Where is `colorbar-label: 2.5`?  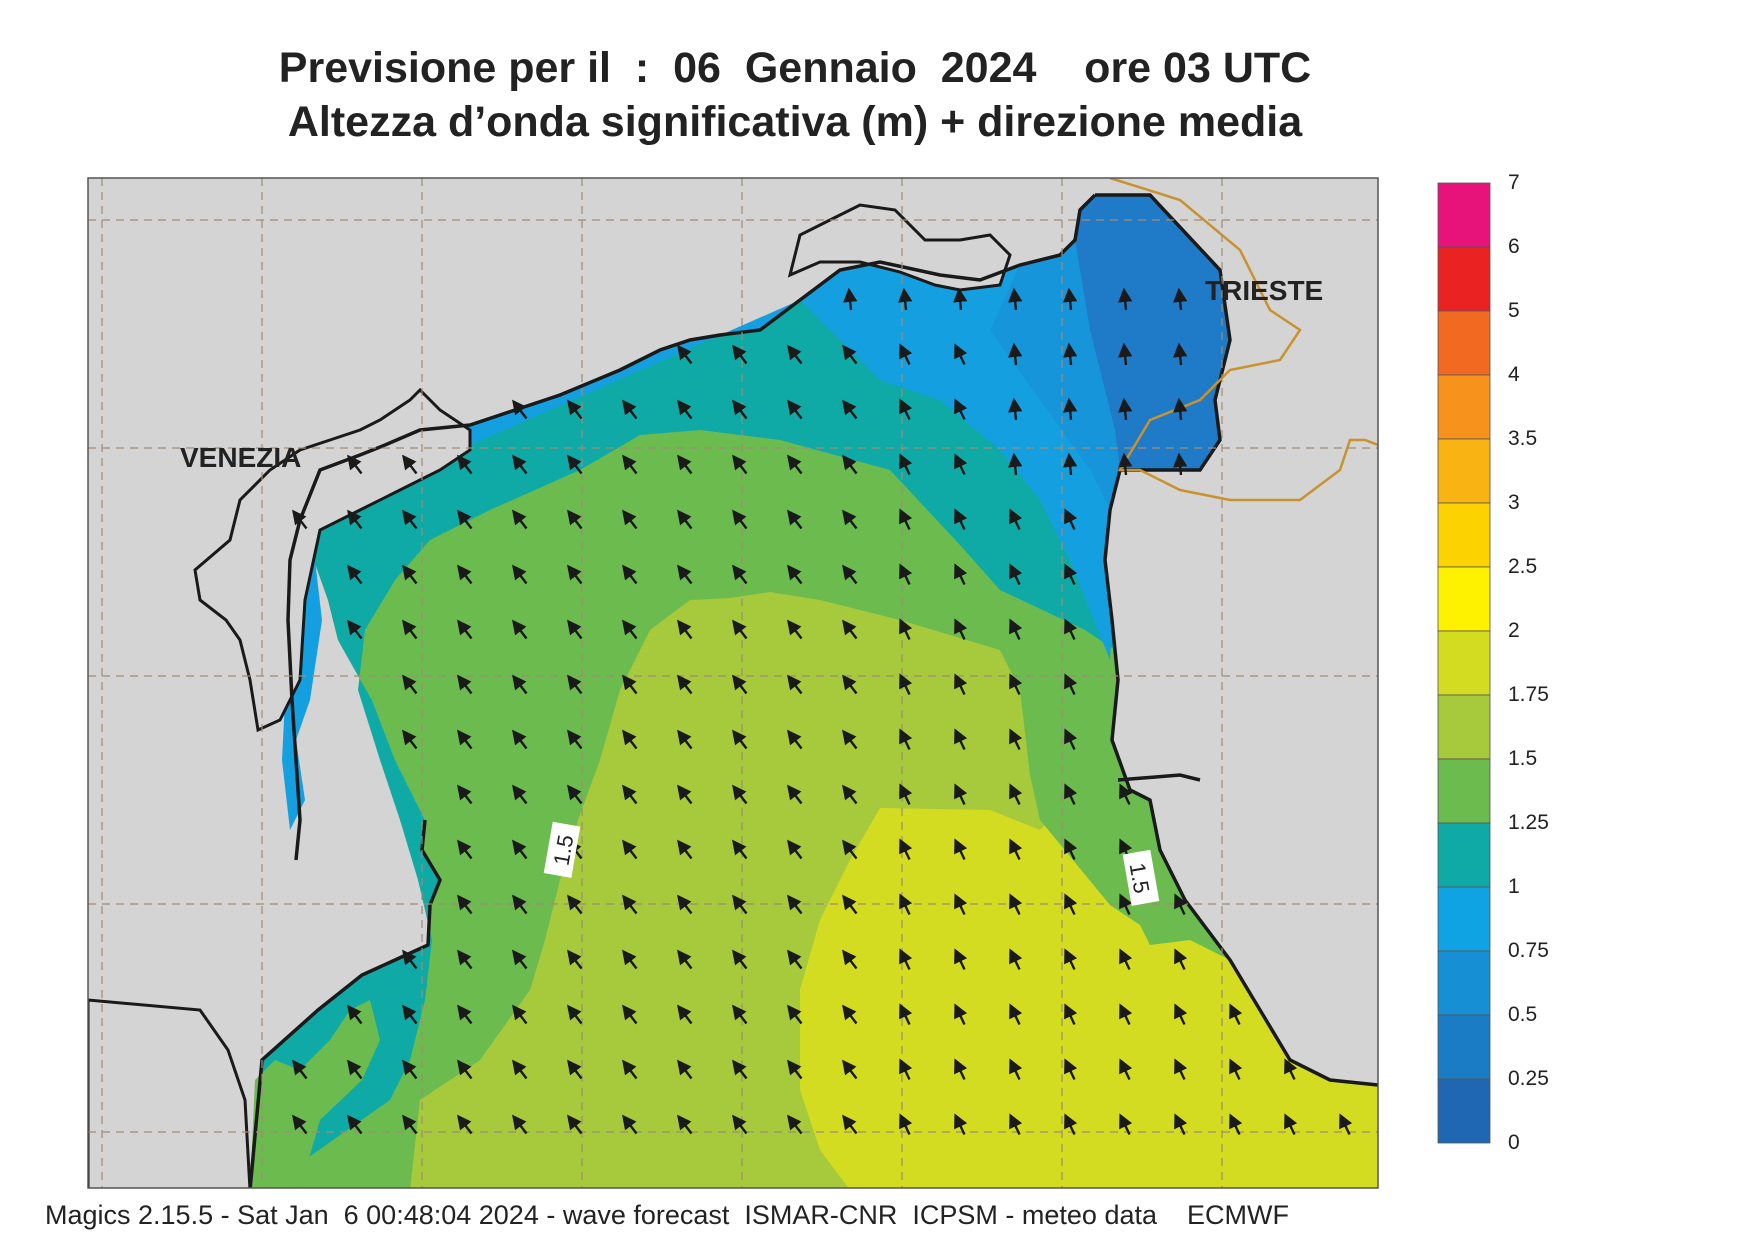 colorbar-label: 2.5 is located at coordinates (1523, 566).